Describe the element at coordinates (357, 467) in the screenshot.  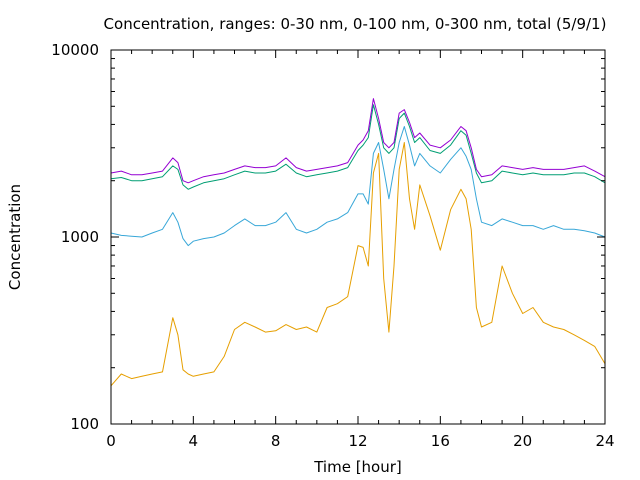
I see `x-axis-label: Time [hour]` at that location.